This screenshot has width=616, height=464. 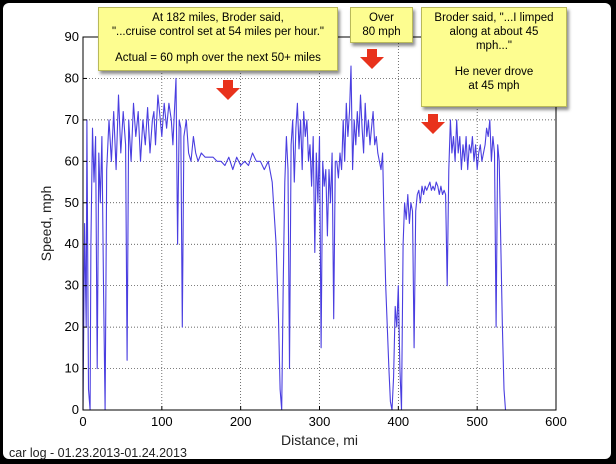 What do you see at coordinates (218, 58) in the screenshot?
I see `annotation-text: Actual = 60 mph over the next 50+ miles` at bounding box center [218, 58].